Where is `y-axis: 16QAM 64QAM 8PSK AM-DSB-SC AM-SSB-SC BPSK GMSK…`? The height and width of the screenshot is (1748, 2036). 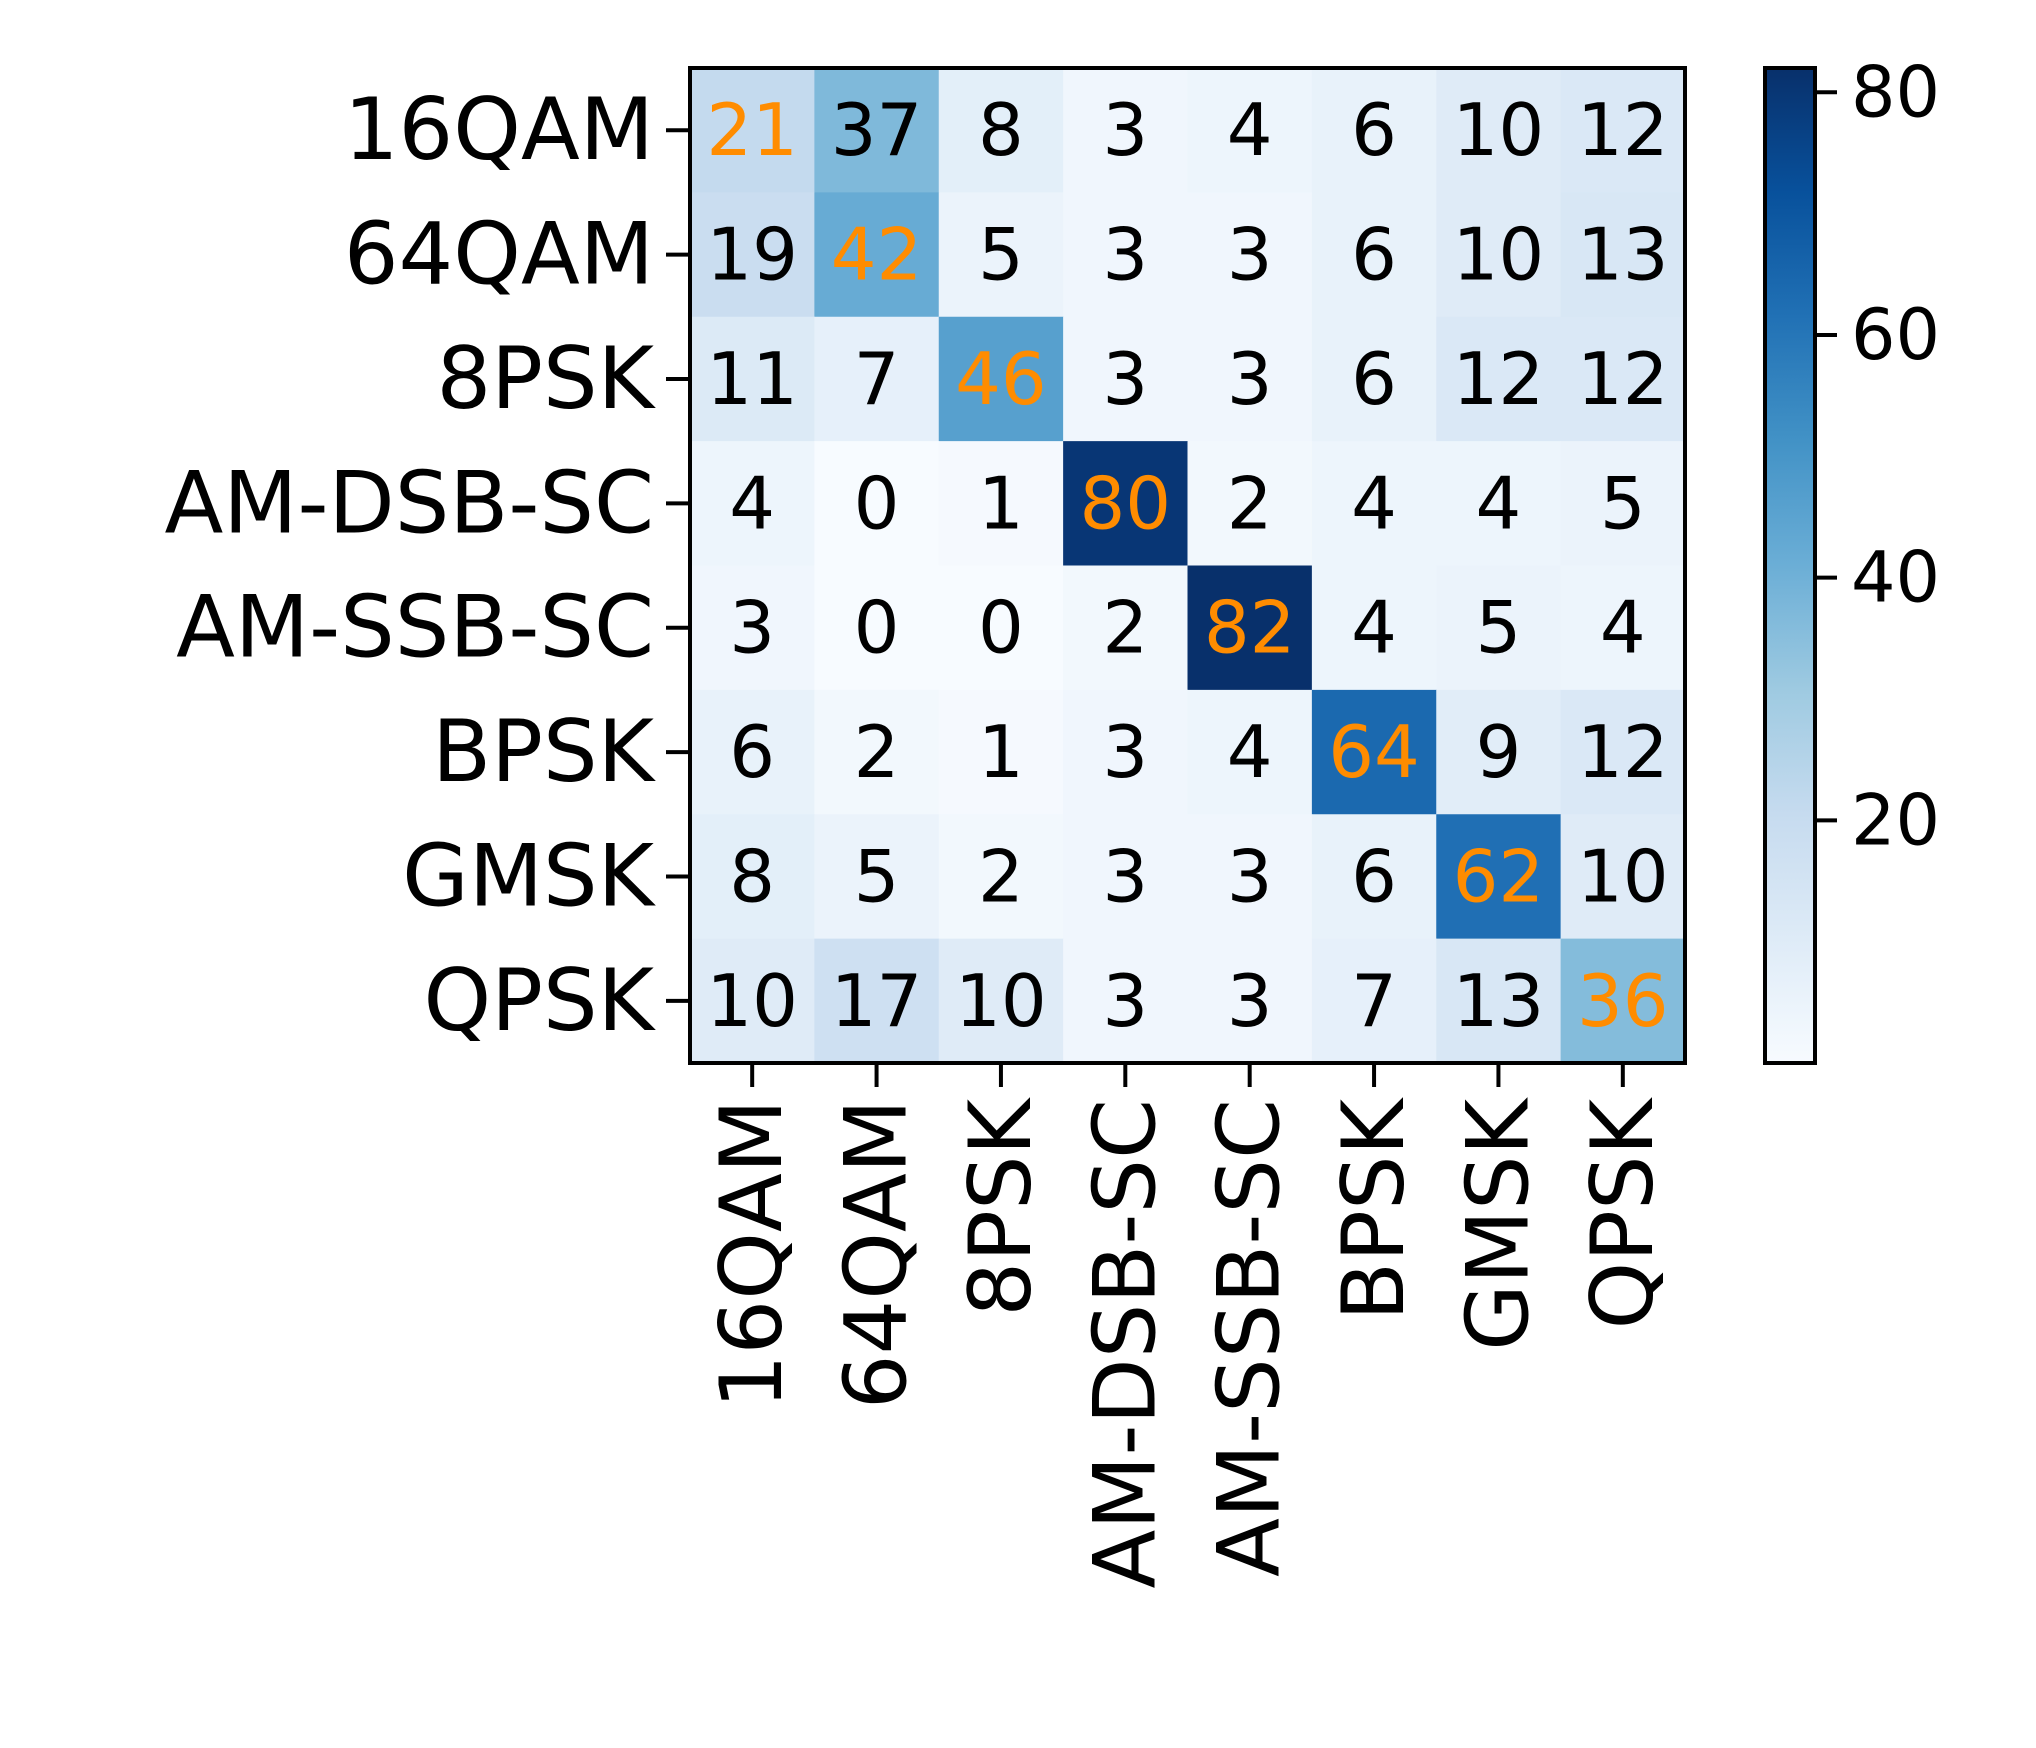 y-axis: 16QAM 64QAM 8PSK AM-DSB-SC AM-SSB-SC BPSK GMSK… is located at coordinates (427, 565).